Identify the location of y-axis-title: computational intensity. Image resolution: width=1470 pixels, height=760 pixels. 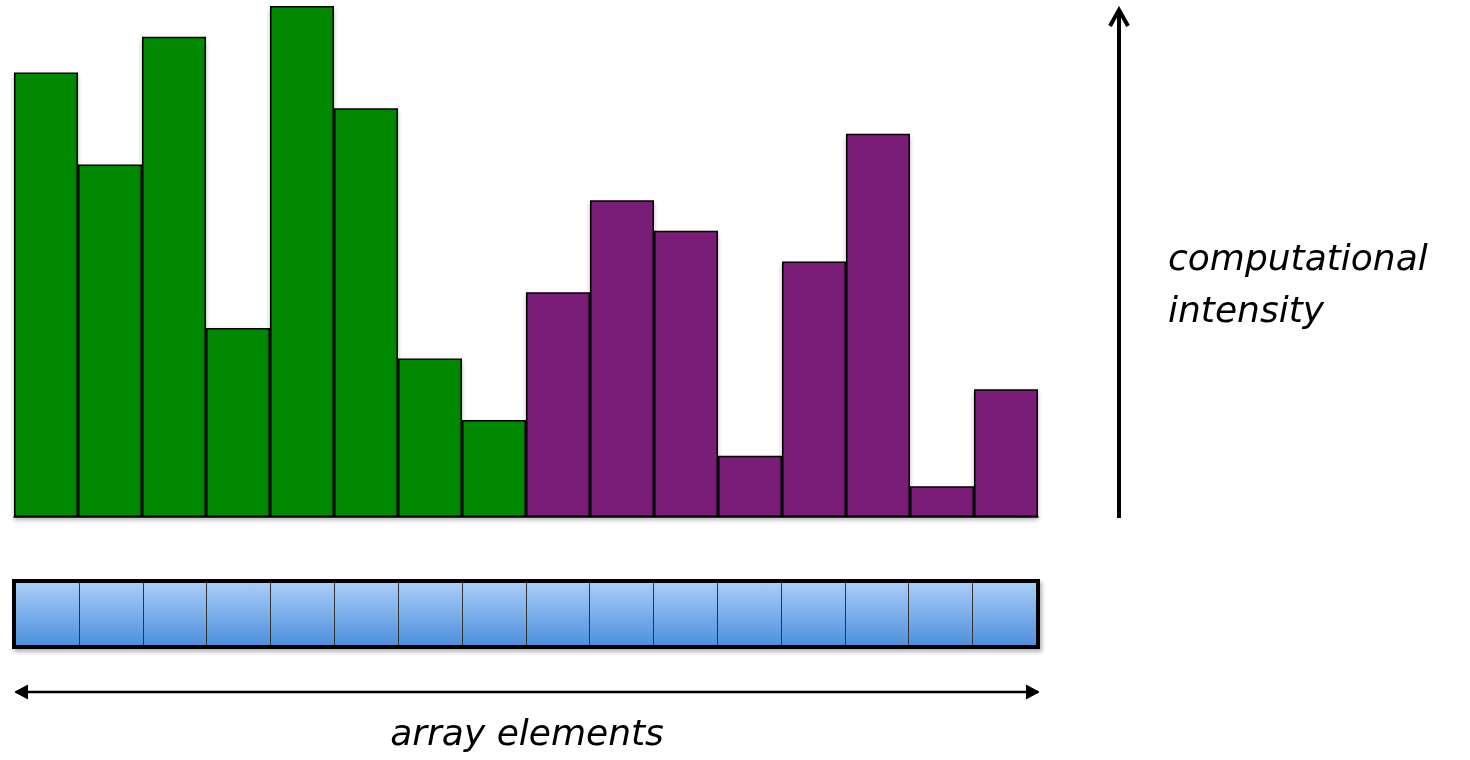
(1298, 284).